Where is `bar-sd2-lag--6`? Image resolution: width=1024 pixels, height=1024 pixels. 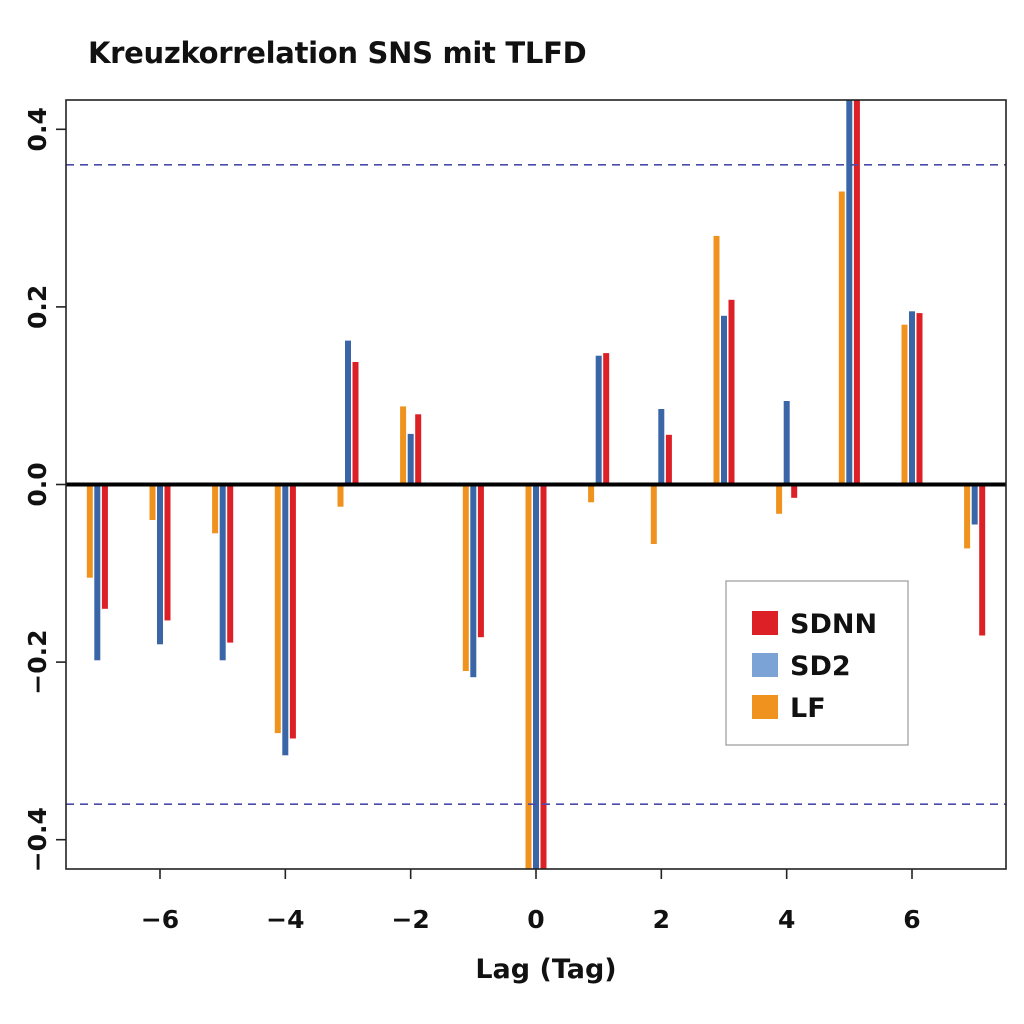
bar-sd2-lag--6 is located at coordinates (160, 564).